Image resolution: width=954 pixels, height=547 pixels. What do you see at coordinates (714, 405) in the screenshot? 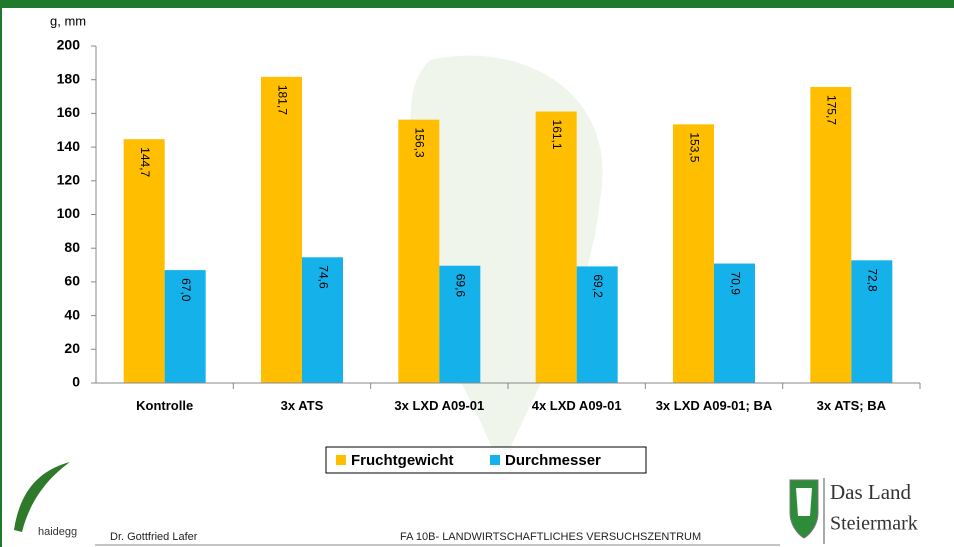
I see `x-tick-label: 3x LXD A09-01; BA` at bounding box center [714, 405].